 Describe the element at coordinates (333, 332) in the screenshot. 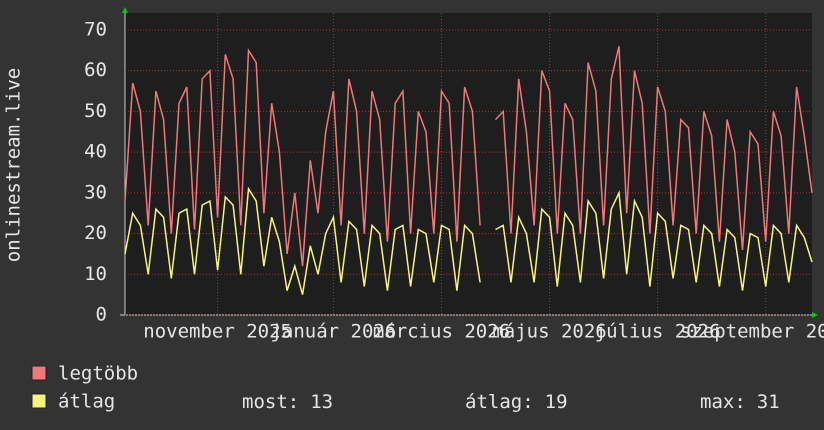

I see `x-tick-label: január 2026` at that location.